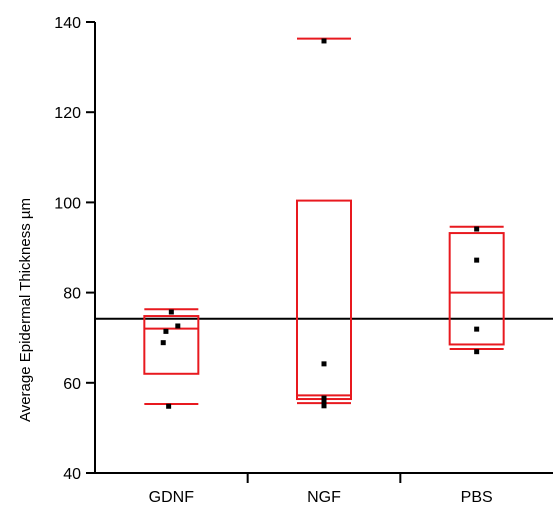  Describe the element at coordinates (172, 497) in the screenshot. I see `x-tick-label: GDNF` at that location.